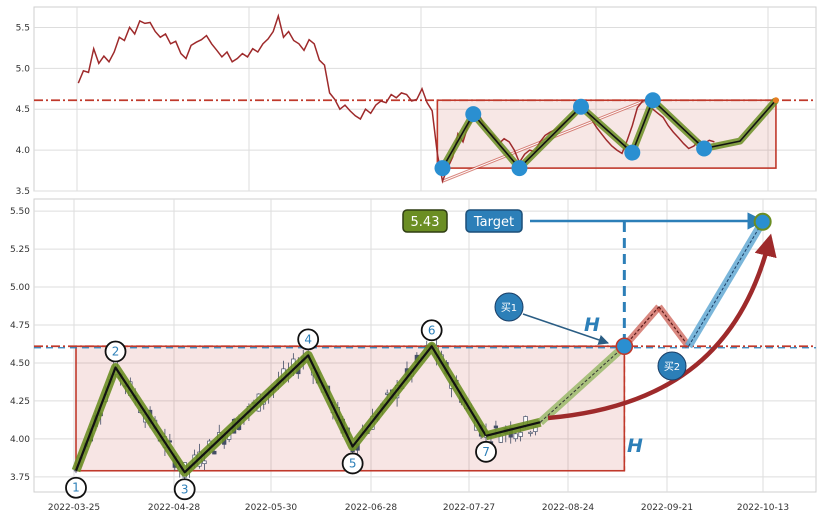  I want to click on buy1-label: 买1, so click(509, 308).